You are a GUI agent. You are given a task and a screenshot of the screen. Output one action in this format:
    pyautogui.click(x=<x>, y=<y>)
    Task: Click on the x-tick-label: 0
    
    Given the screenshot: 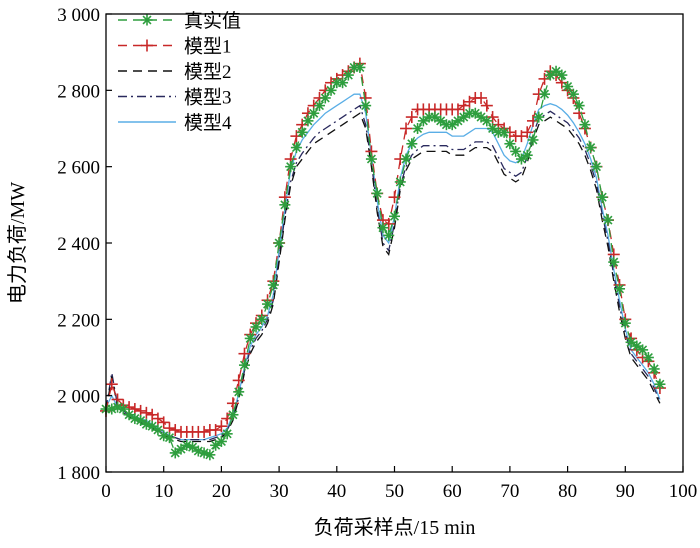 What is the action you would take?
    pyautogui.click(x=106, y=491)
    